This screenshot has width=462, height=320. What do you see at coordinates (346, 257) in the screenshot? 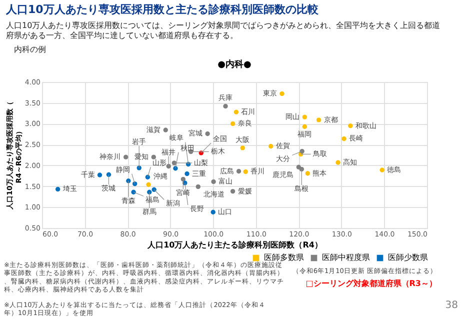
I see `legend-label: 医師中程度県` at bounding box center [346, 257].